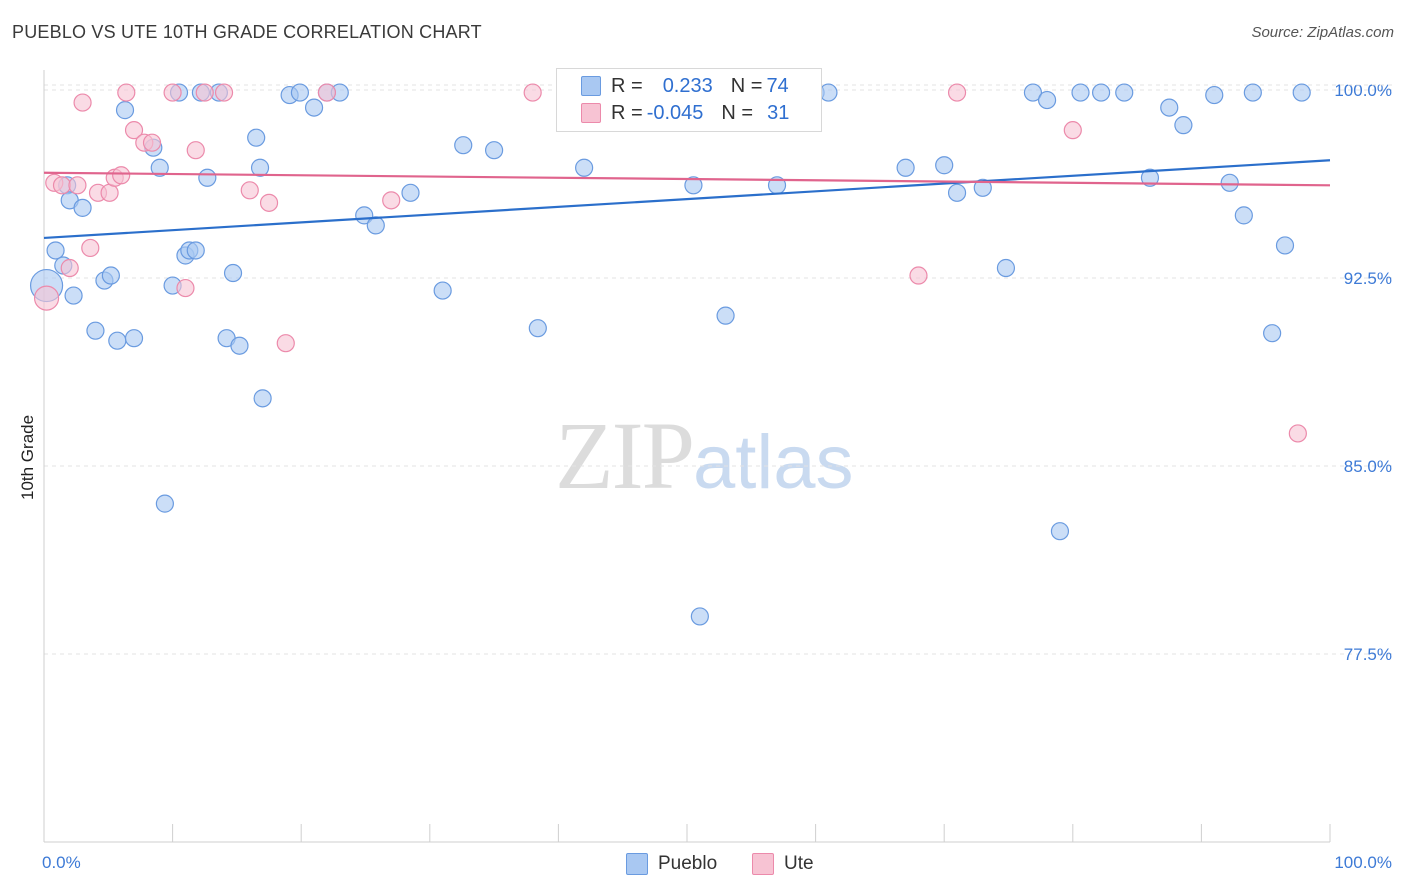 The image size is (1406, 892). What do you see at coordinates (763, 864) in the screenshot?
I see `bottom-ute-swatch` at bounding box center [763, 864].